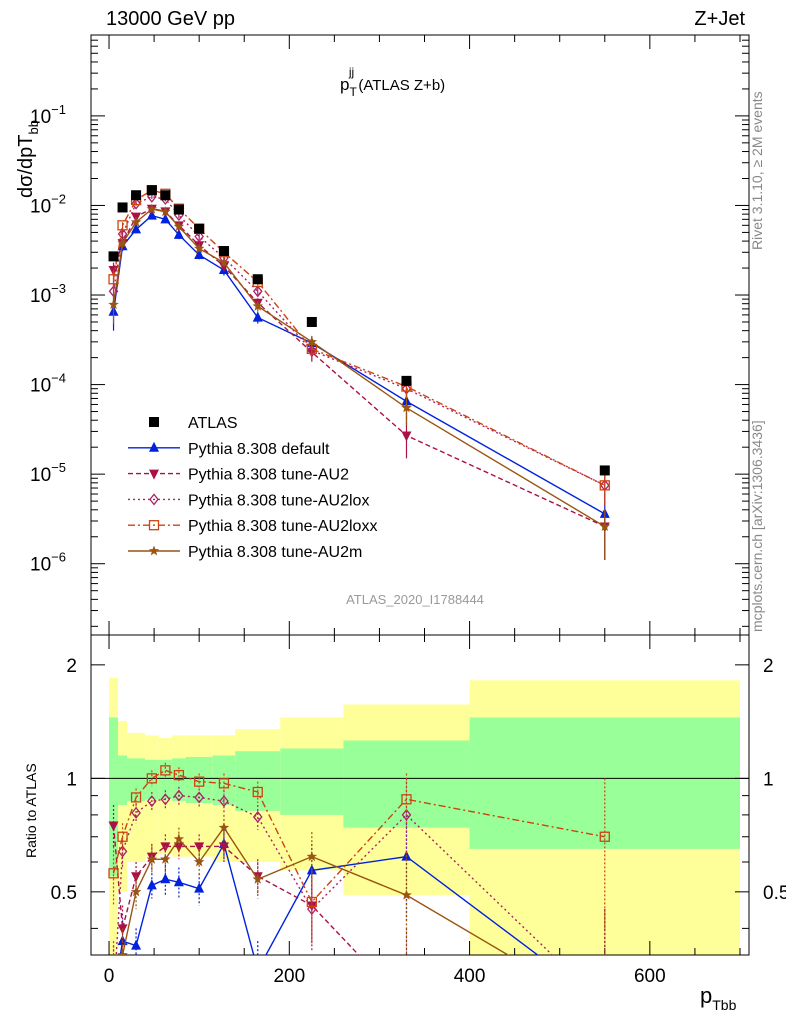  I want to click on ylabel-ratio: Ratio to ATLAS, so click(31, 810).